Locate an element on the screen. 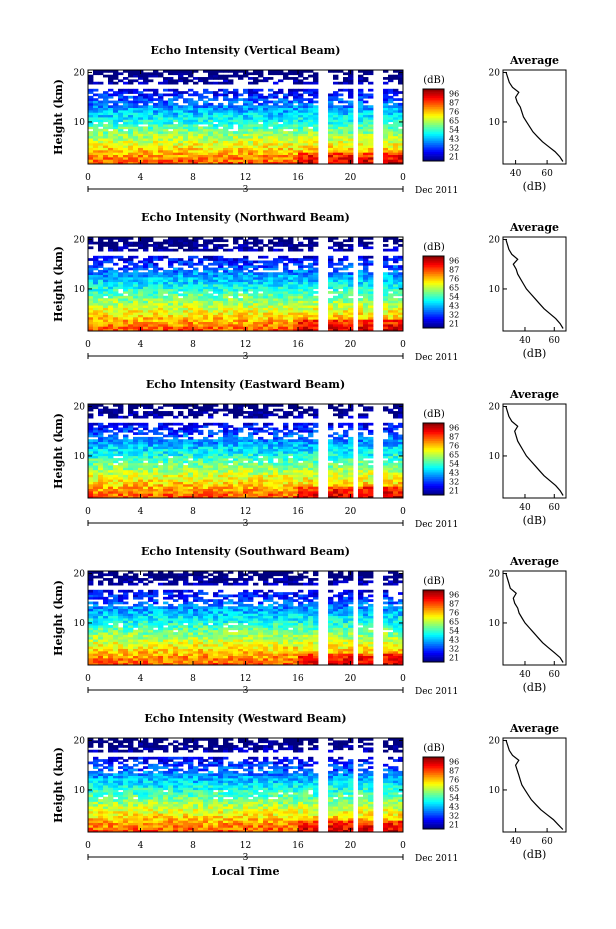 This screenshot has height=929, width=616. profile-x-tick-label: 60 is located at coordinates (547, 842).